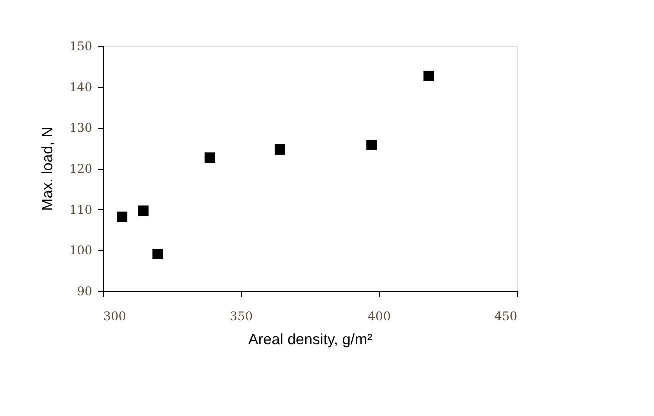 Image resolution: width=654 pixels, height=416 pixels. What do you see at coordinates (81, 87) in the screenshot?
I see `y-tick-label: 140` at bounding box center [81, 87].